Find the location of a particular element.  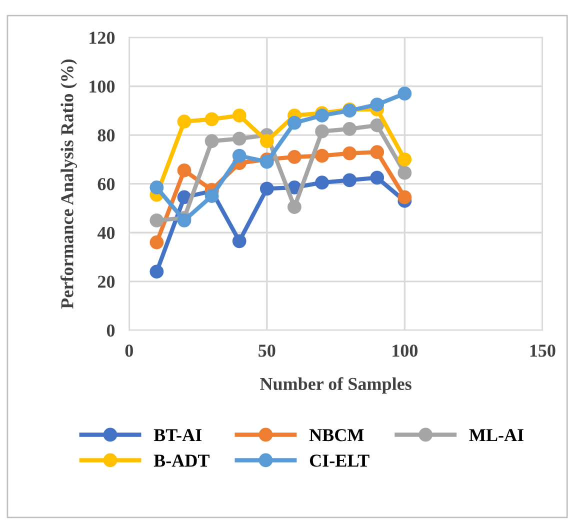

y-axis-title: Performance Analysis Ratio (%) is located at coordinates (69, 184).